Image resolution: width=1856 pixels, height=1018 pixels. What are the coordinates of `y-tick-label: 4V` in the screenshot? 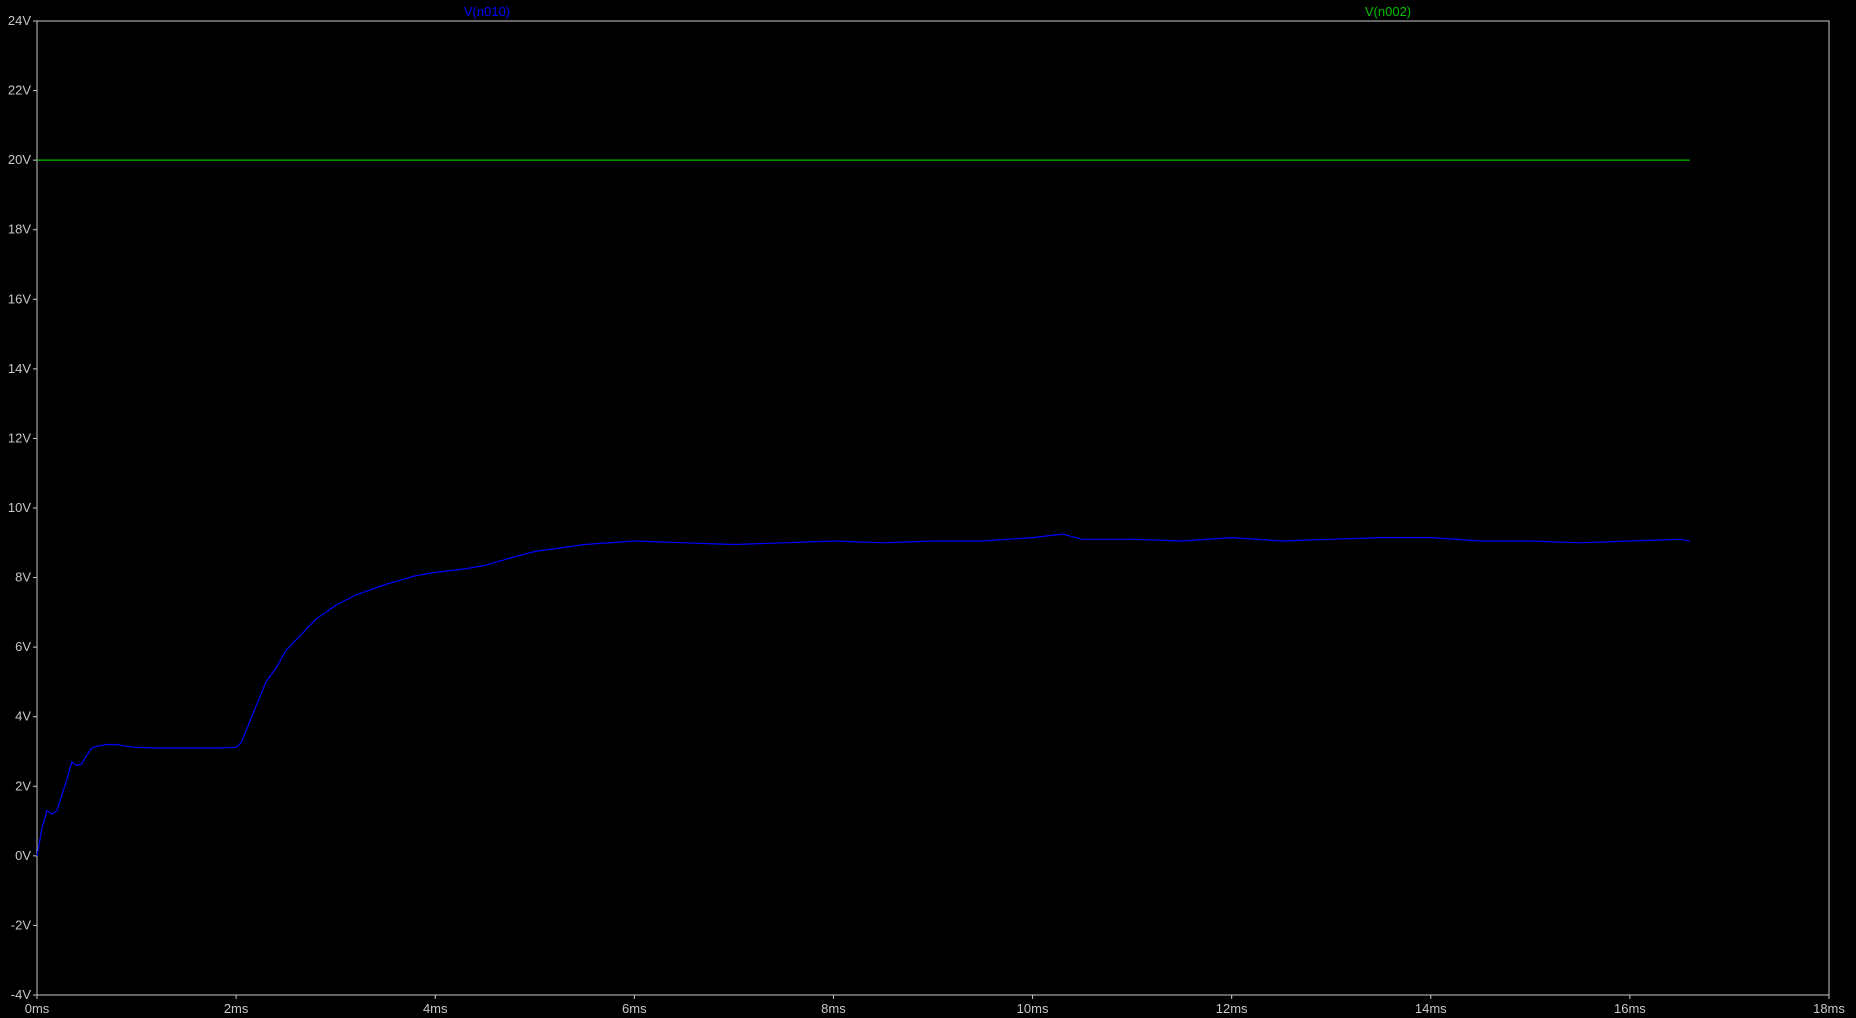 It's located at (23, 716).